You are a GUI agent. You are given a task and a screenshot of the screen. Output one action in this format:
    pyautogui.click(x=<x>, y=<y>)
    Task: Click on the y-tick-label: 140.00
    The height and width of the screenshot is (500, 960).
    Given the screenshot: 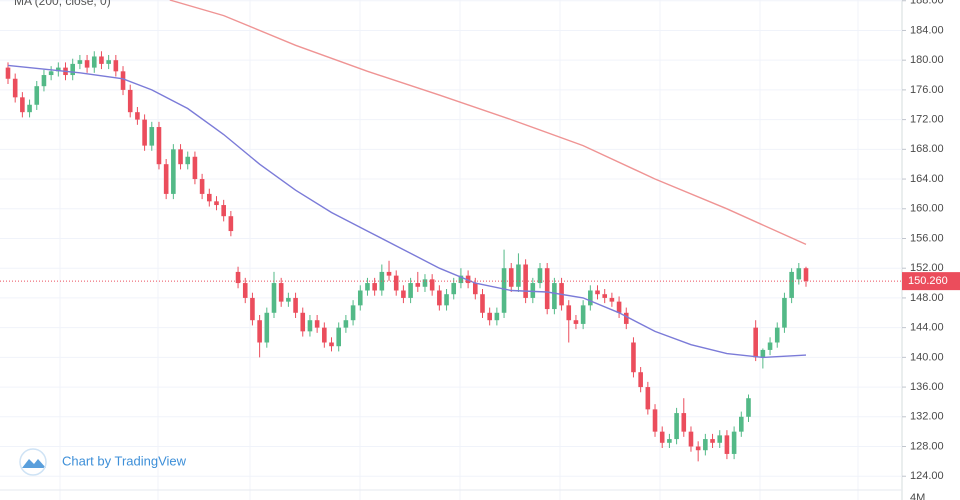 What is the action you would take?
    pyautogui.click(x=927, y=357)
    